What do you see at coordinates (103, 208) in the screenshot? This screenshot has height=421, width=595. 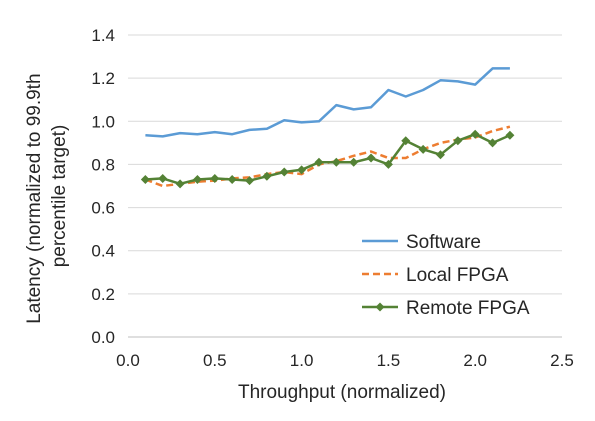 I see `y-tick-label: 0.6` at bounding box center [103, 208].